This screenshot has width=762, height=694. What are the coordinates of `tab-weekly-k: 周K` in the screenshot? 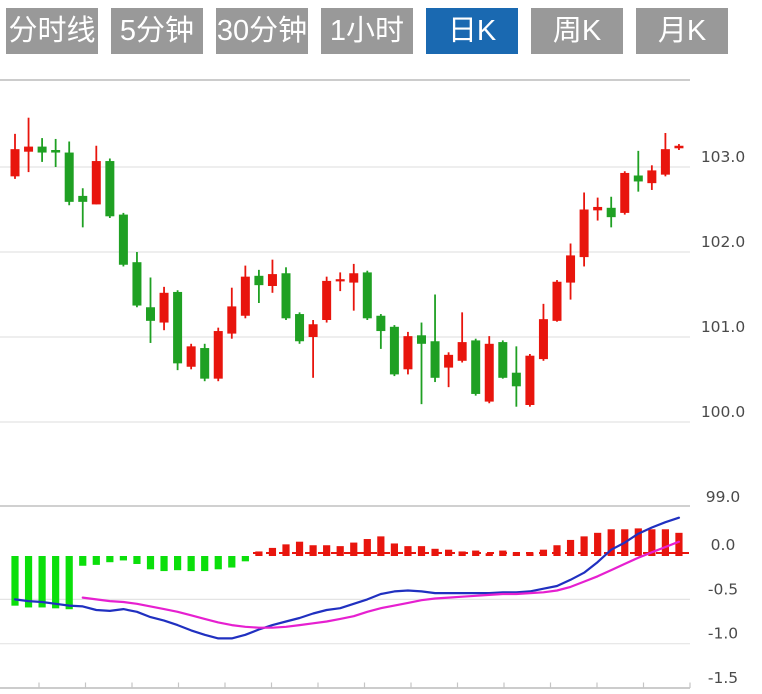 It's located at (577, 31).